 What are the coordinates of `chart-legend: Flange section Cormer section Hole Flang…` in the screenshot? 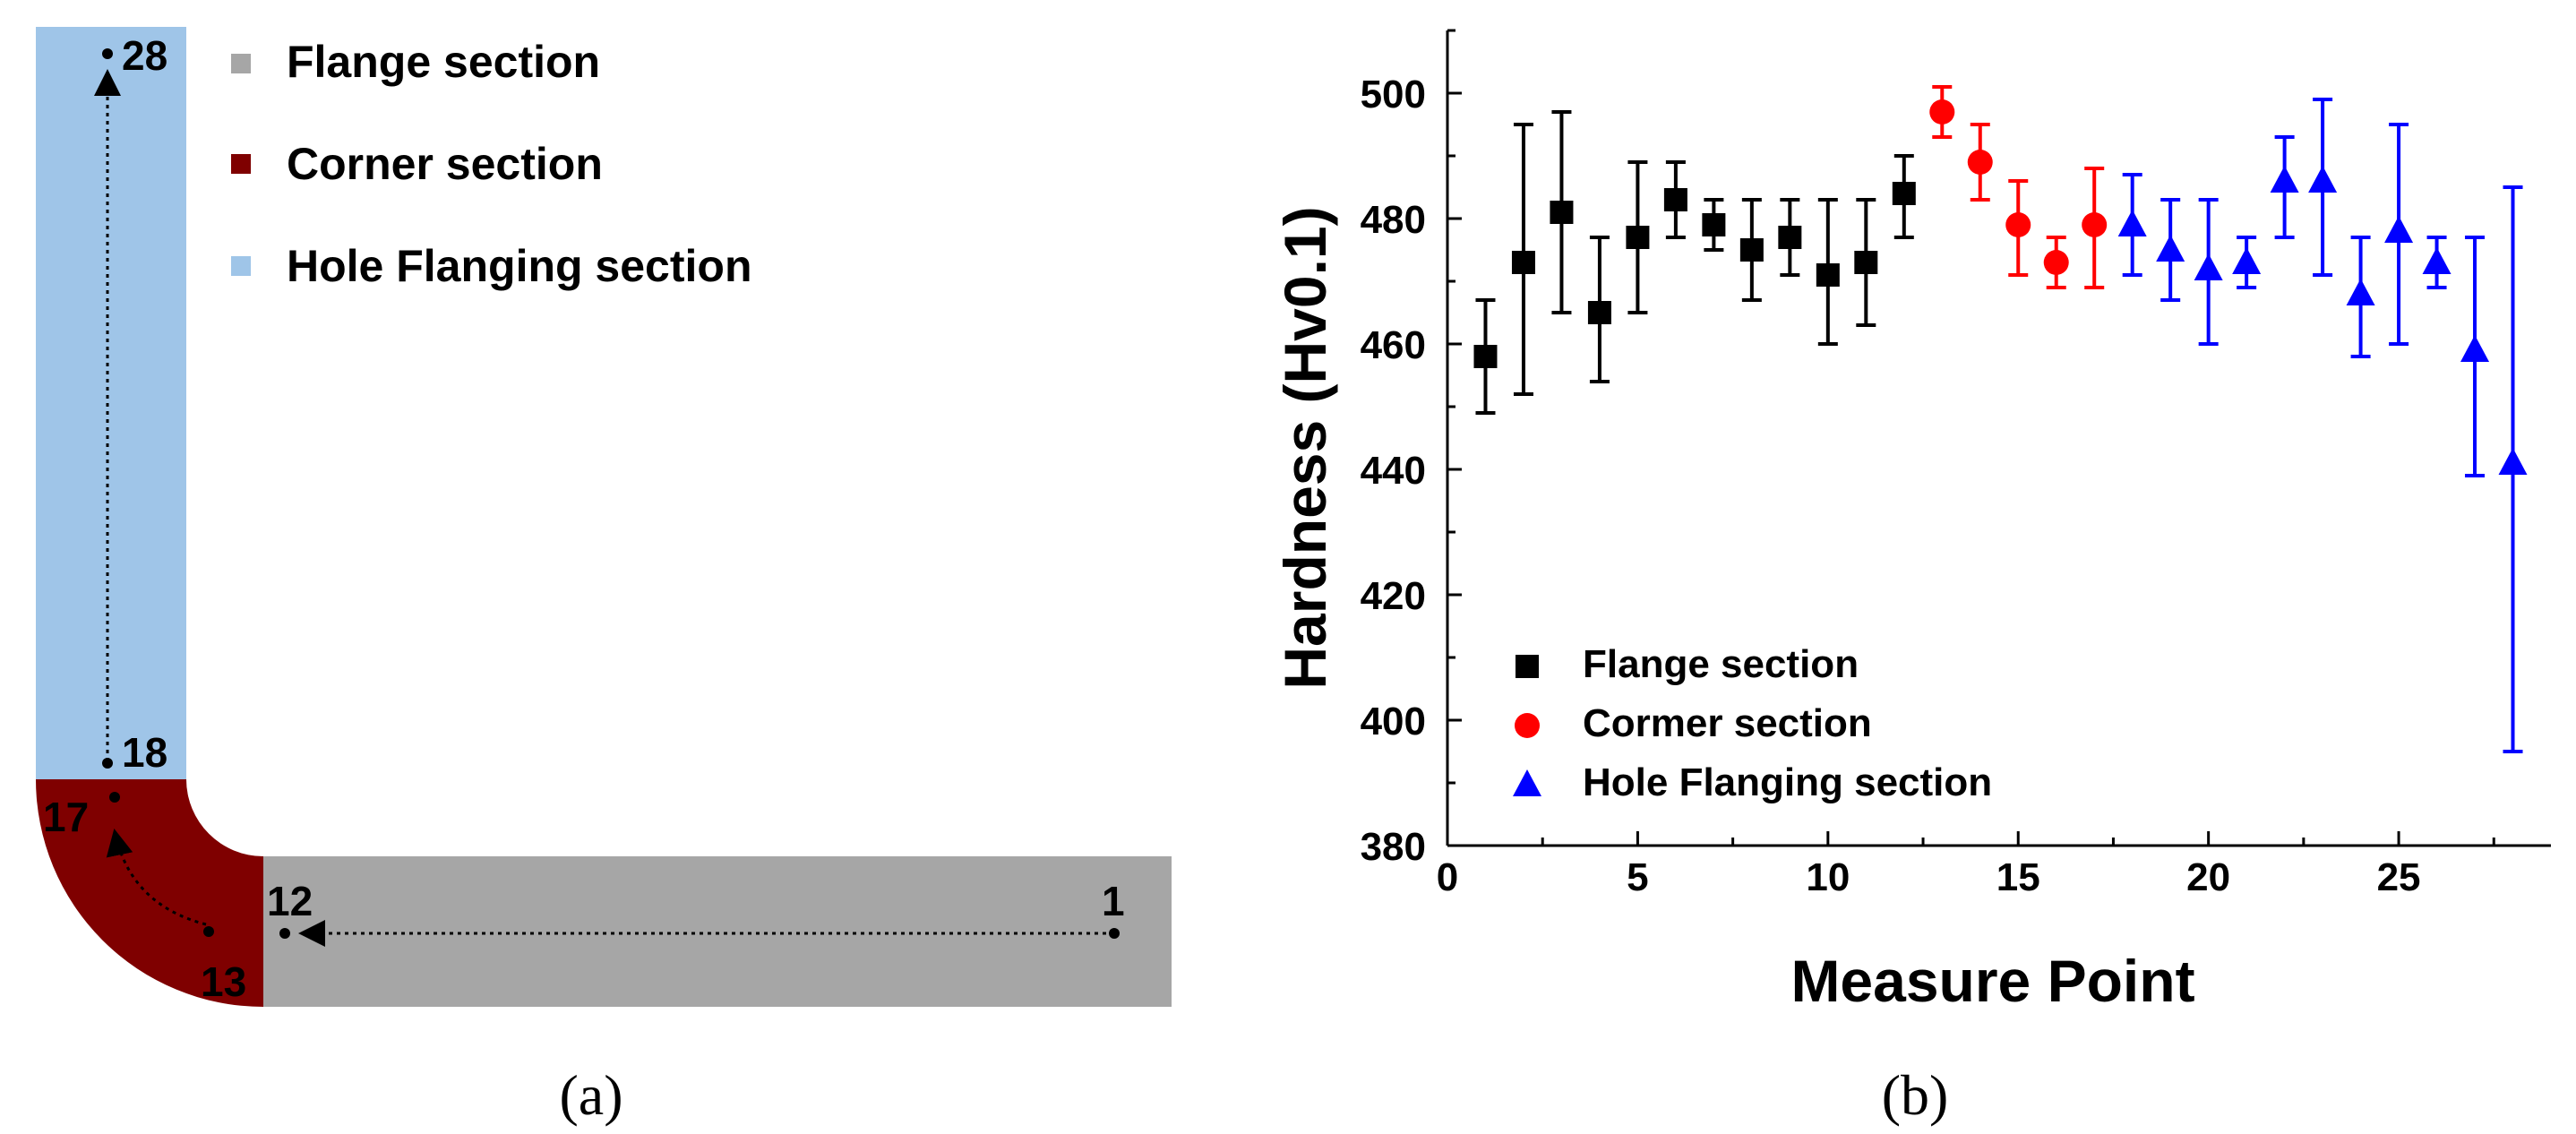 It's located at (1752, 723).